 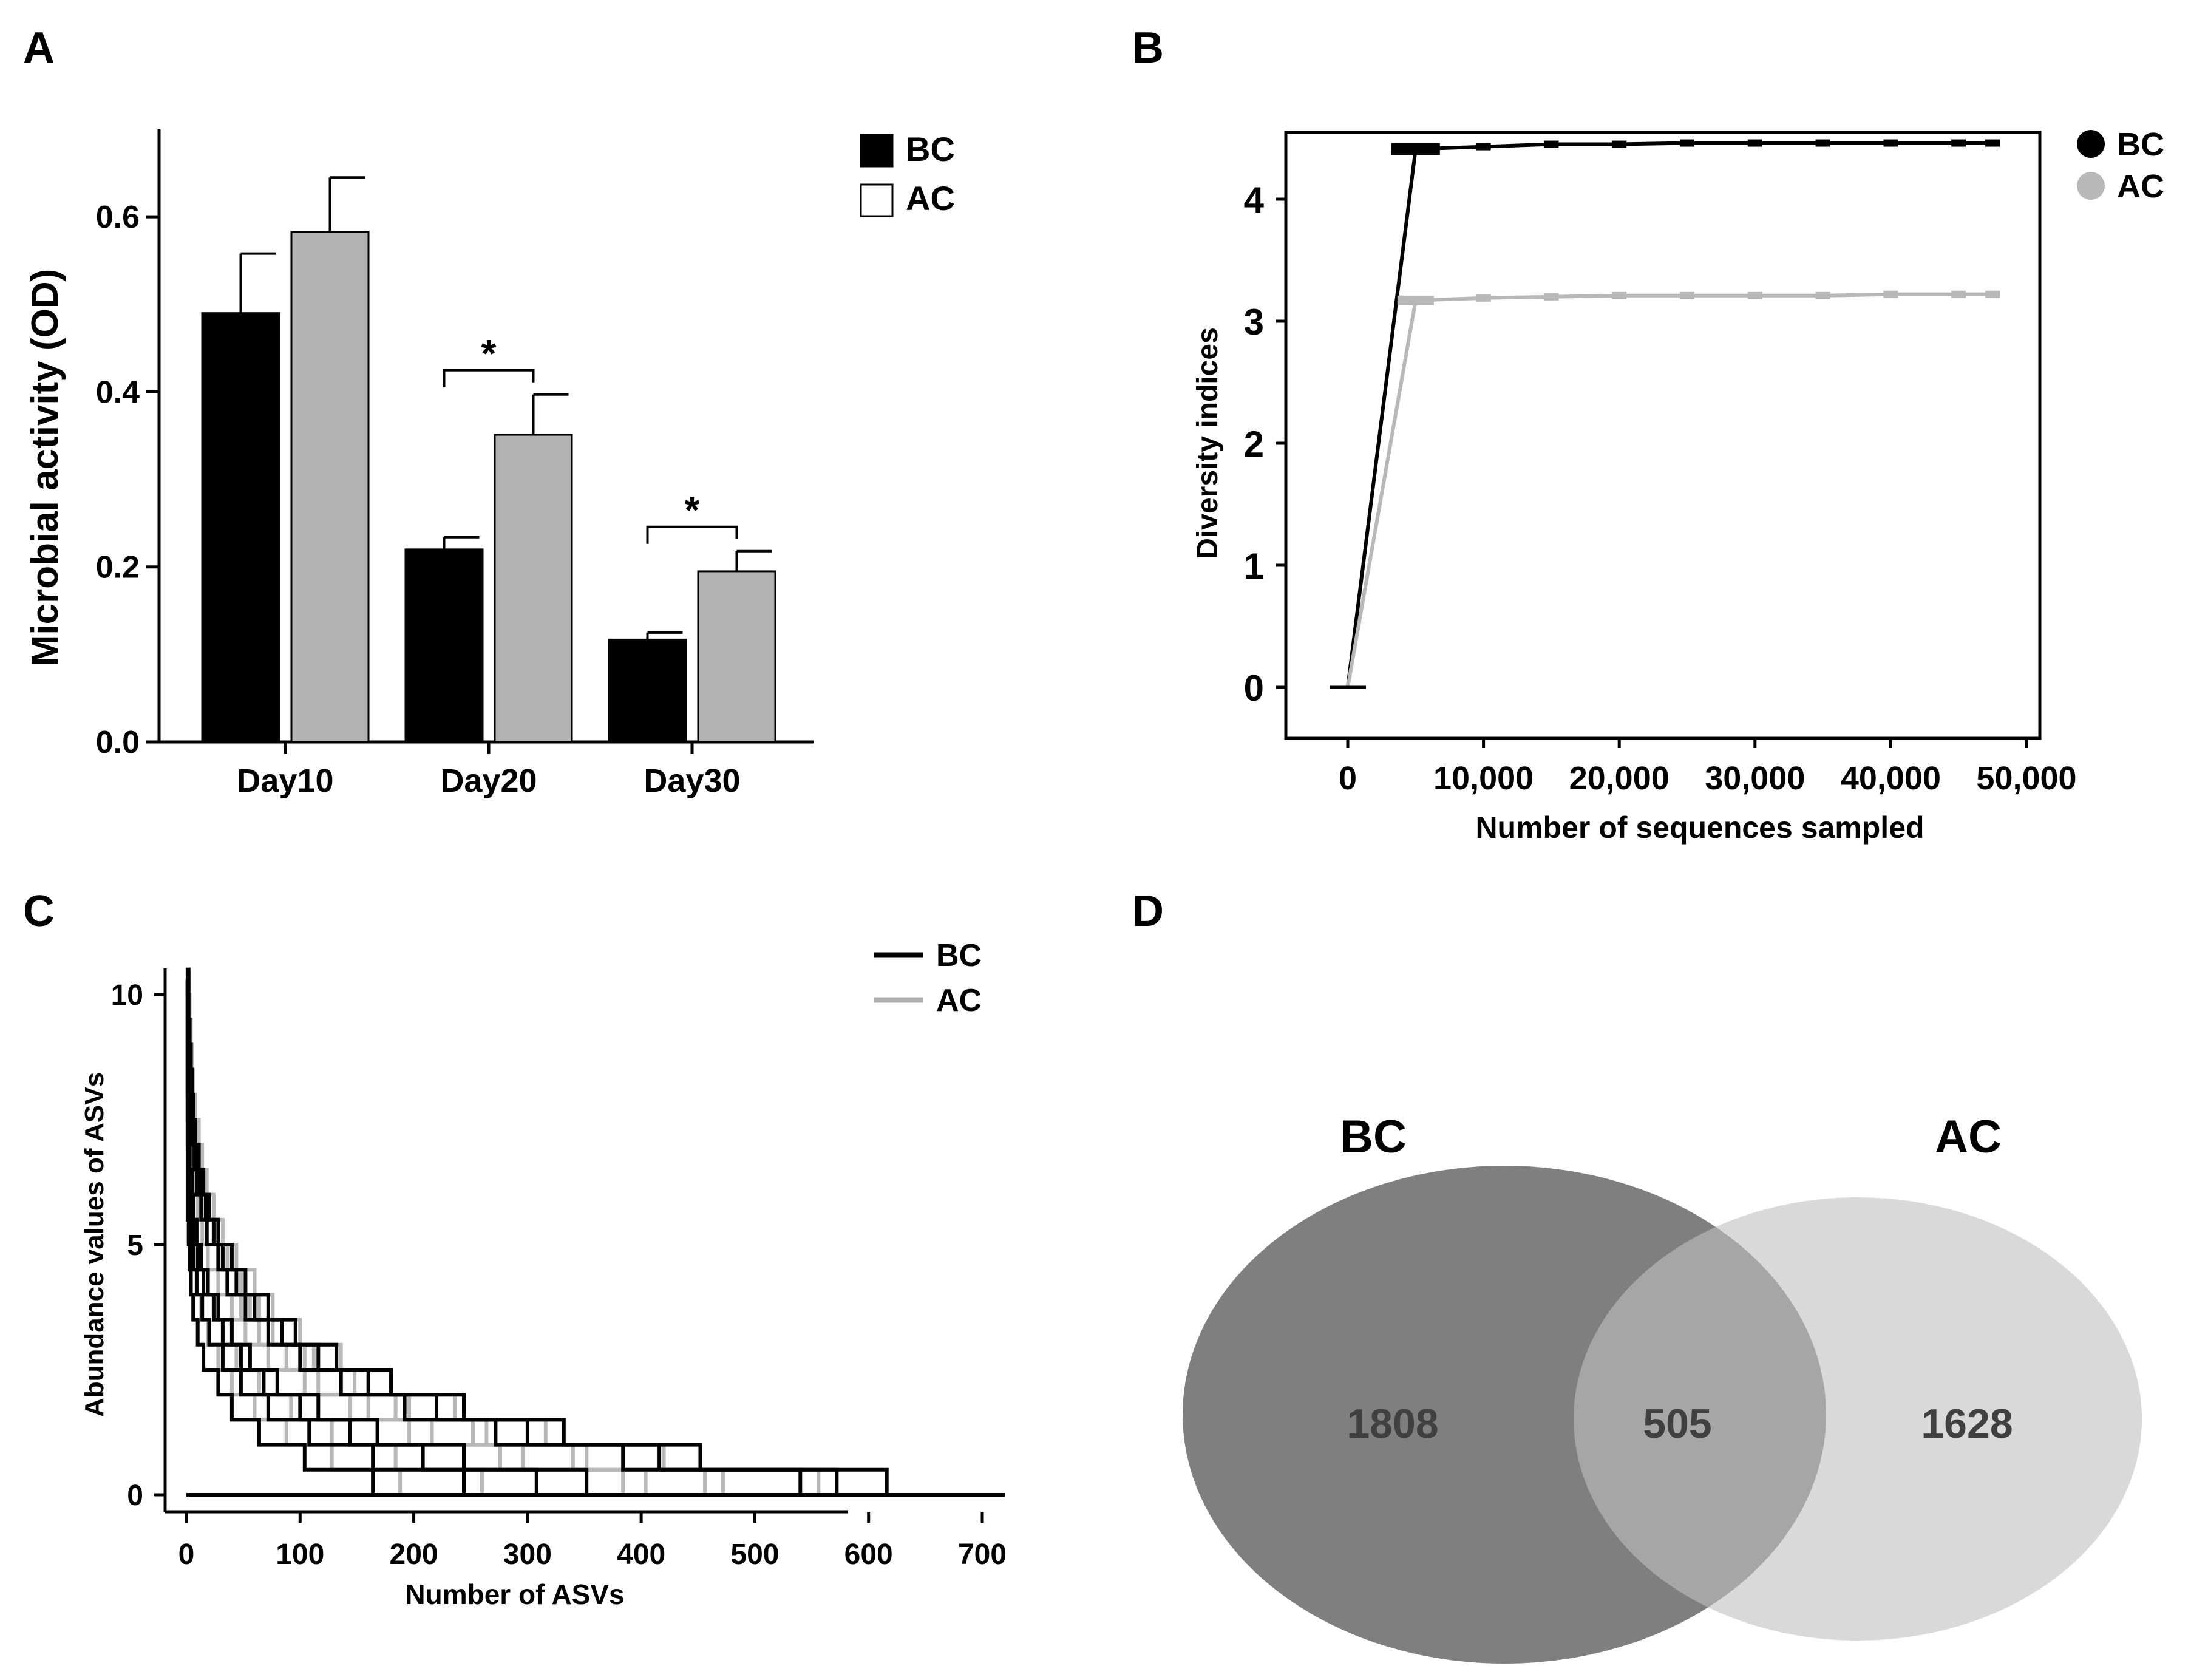 What do you see at coordinates (877, 200) in the screenshot?
I see `legend-ac-swatch` at bounding box center [877, 200].